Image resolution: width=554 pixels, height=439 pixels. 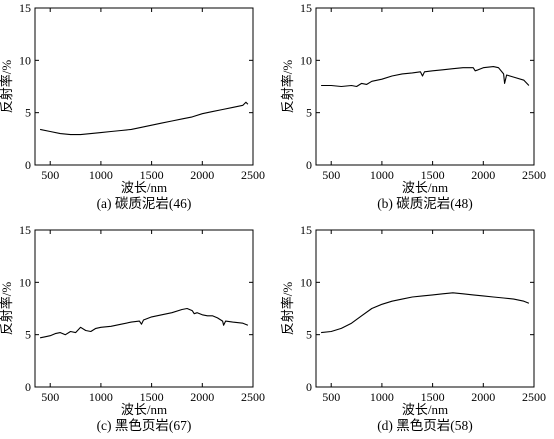 What do you see at coordinates (425, 425) in the screenshot?
I see `chart-caption: (d) 黑色页岩(58)` at bounding box center [425, 425].